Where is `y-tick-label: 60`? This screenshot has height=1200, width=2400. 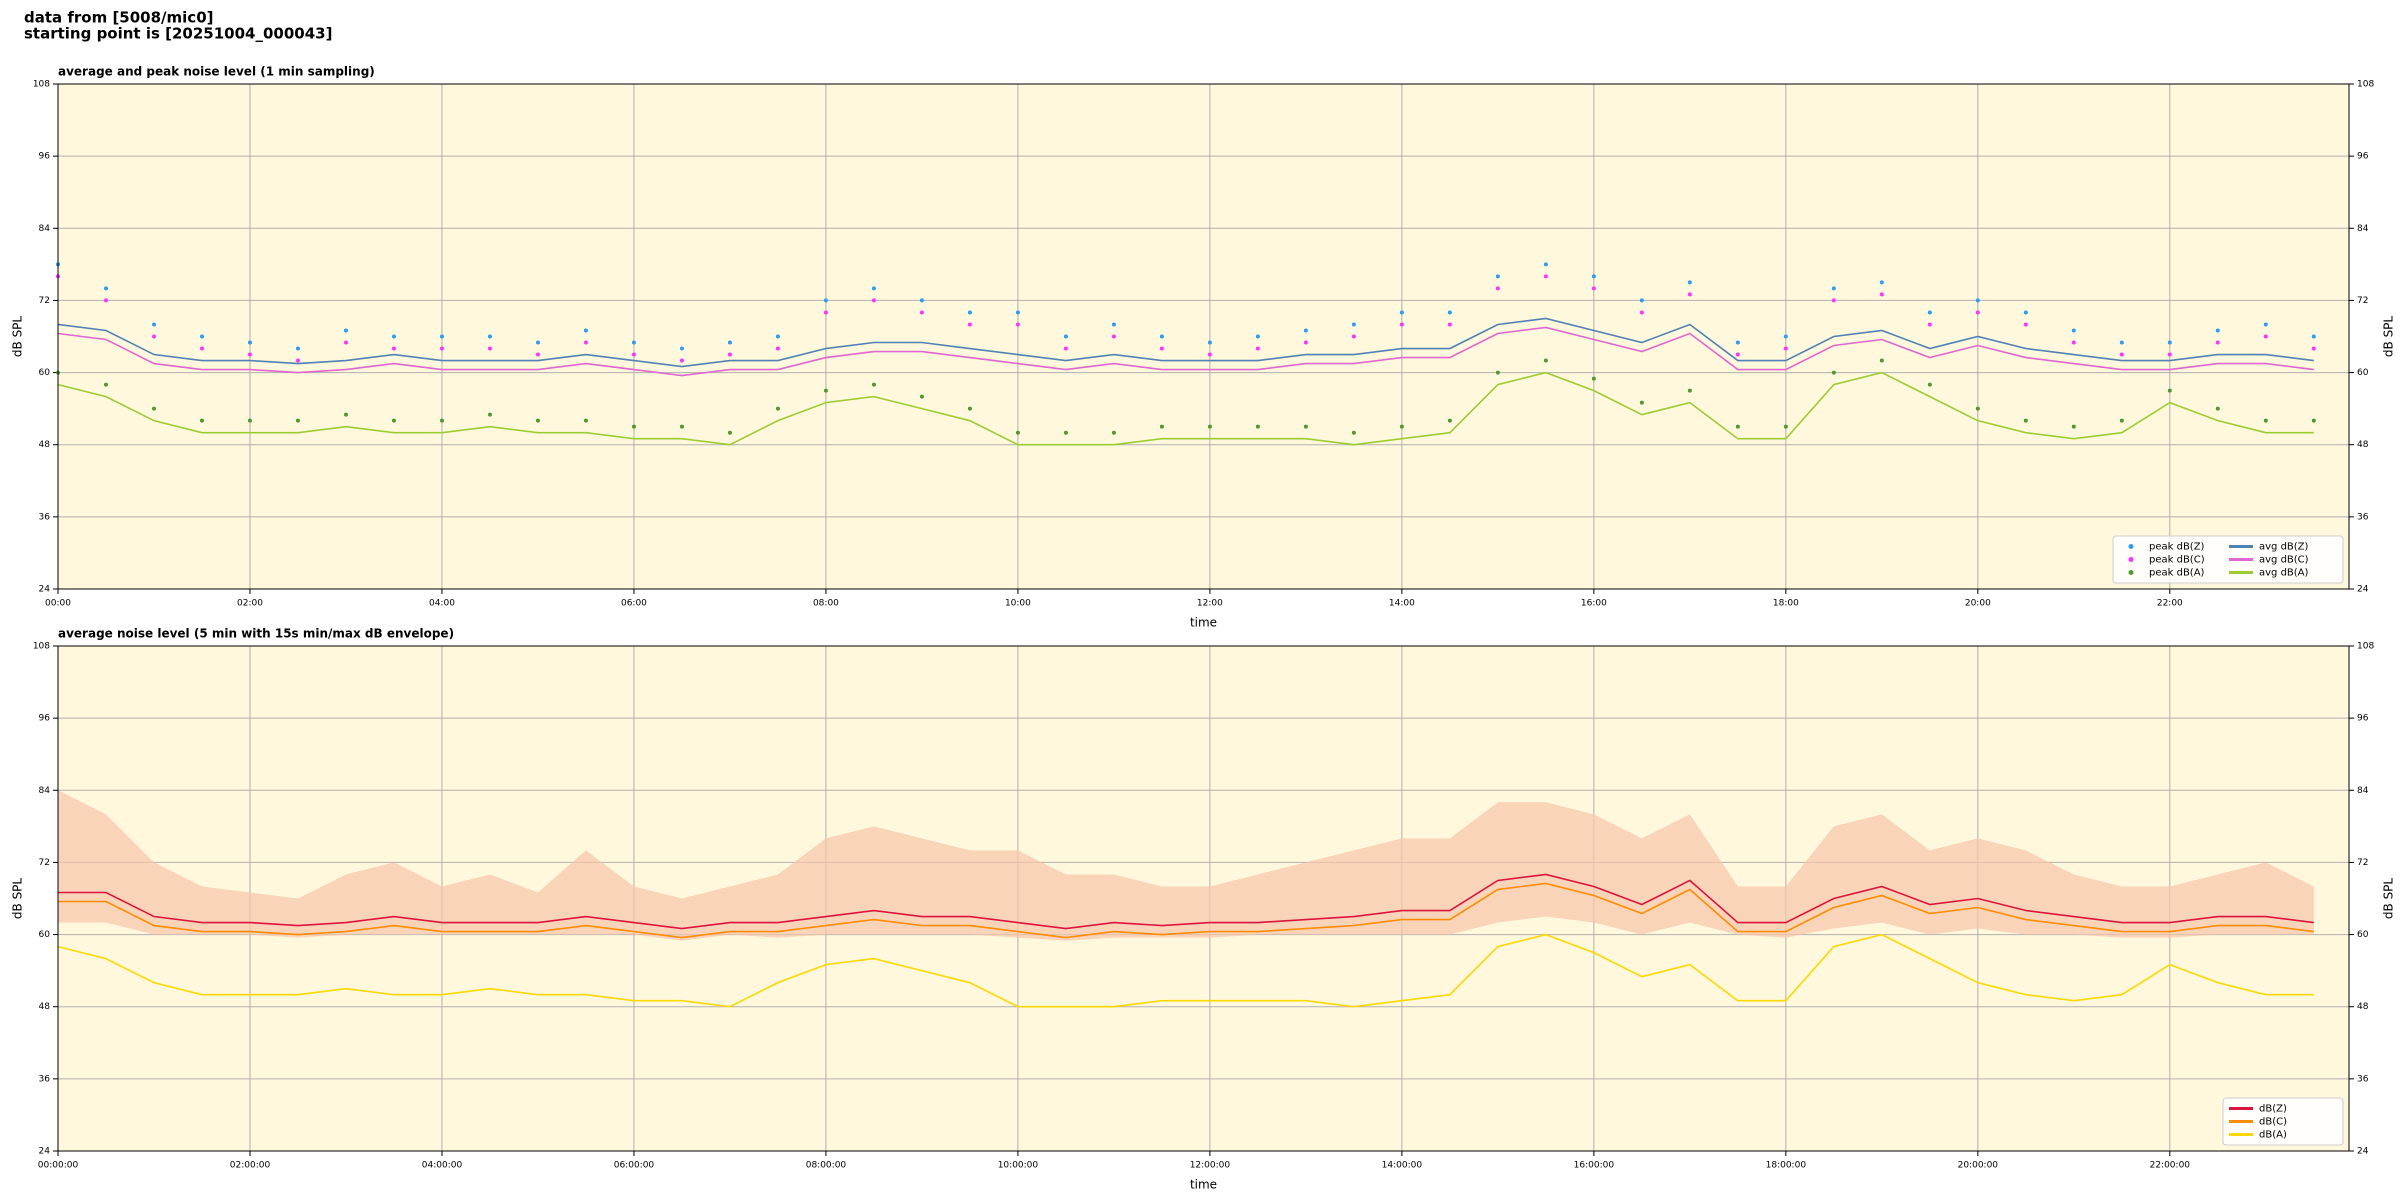 y-tick-label: 60 is located at coordinates (2363, 373).